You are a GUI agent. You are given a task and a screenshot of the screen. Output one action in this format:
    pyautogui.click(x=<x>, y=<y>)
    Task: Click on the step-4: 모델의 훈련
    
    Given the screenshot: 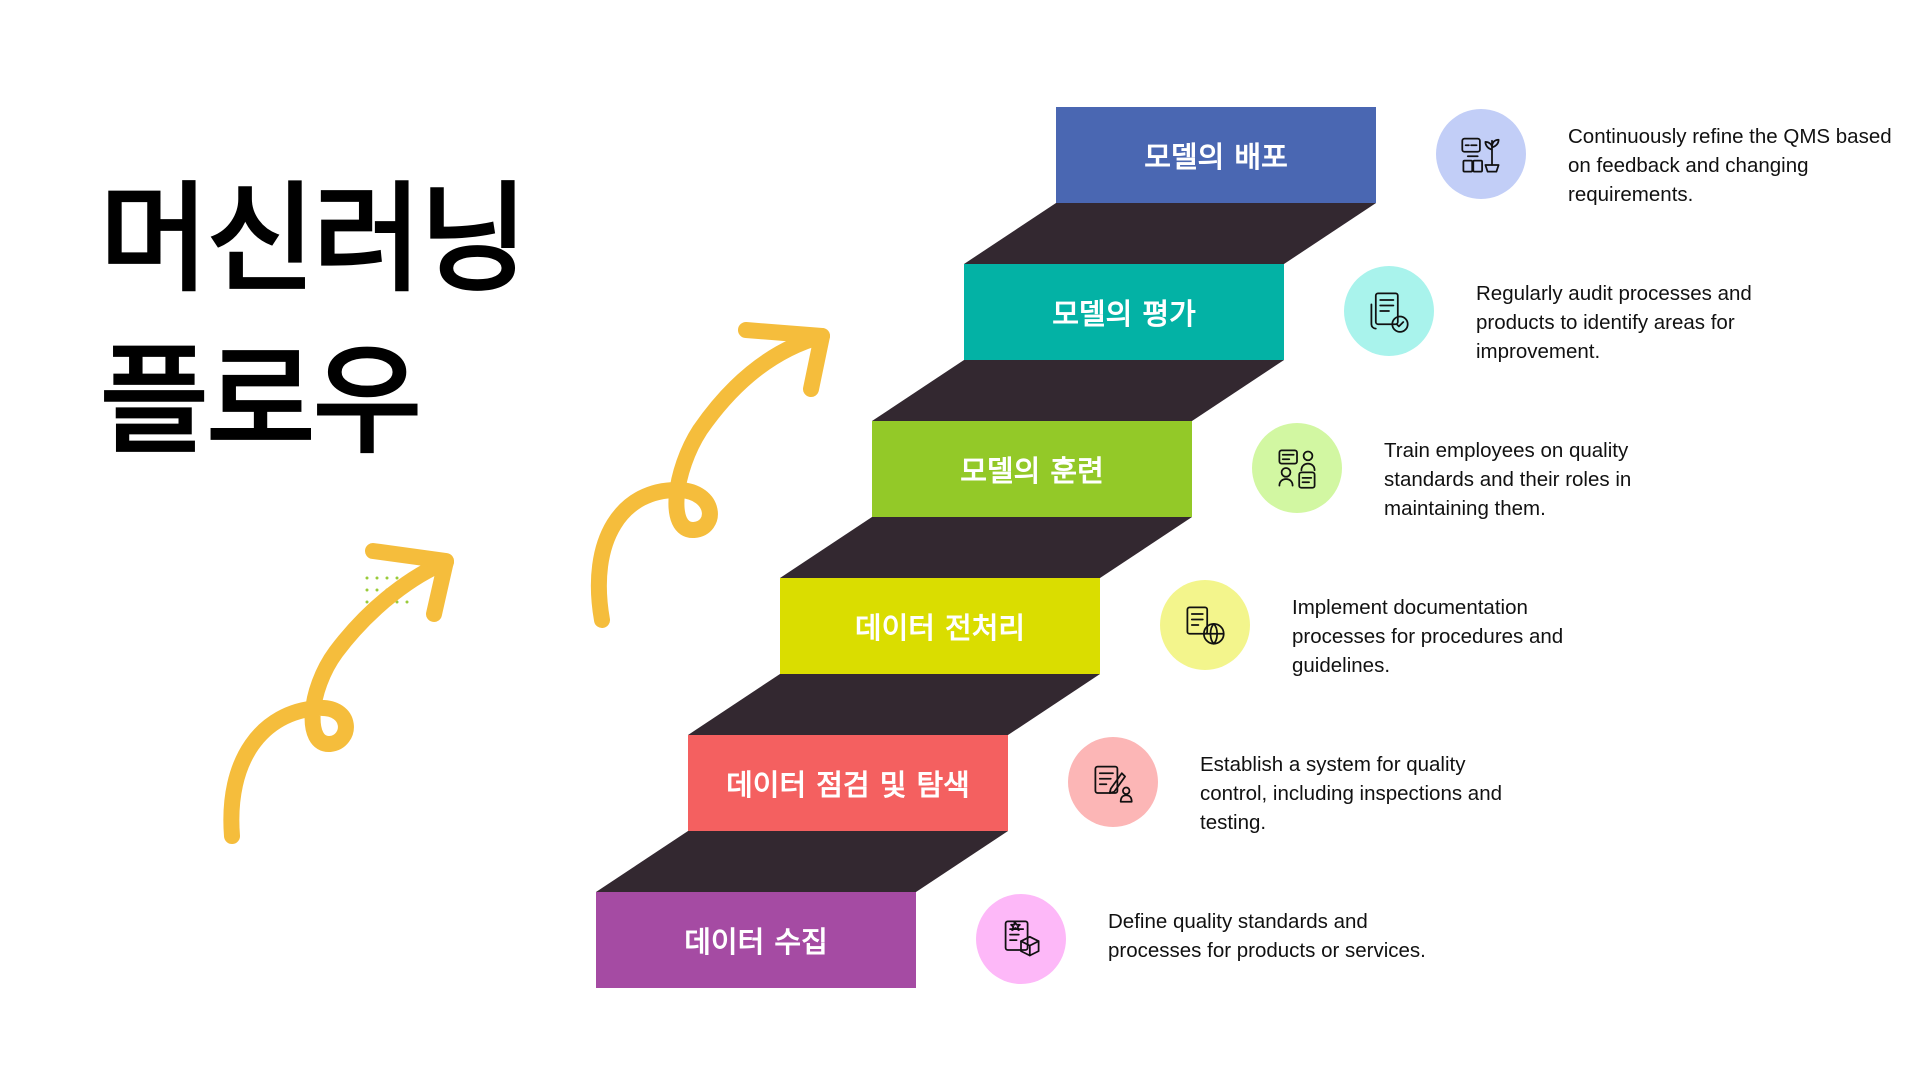 What is the action you would take?
    pyautogui.click(x=1032, y=469)
    